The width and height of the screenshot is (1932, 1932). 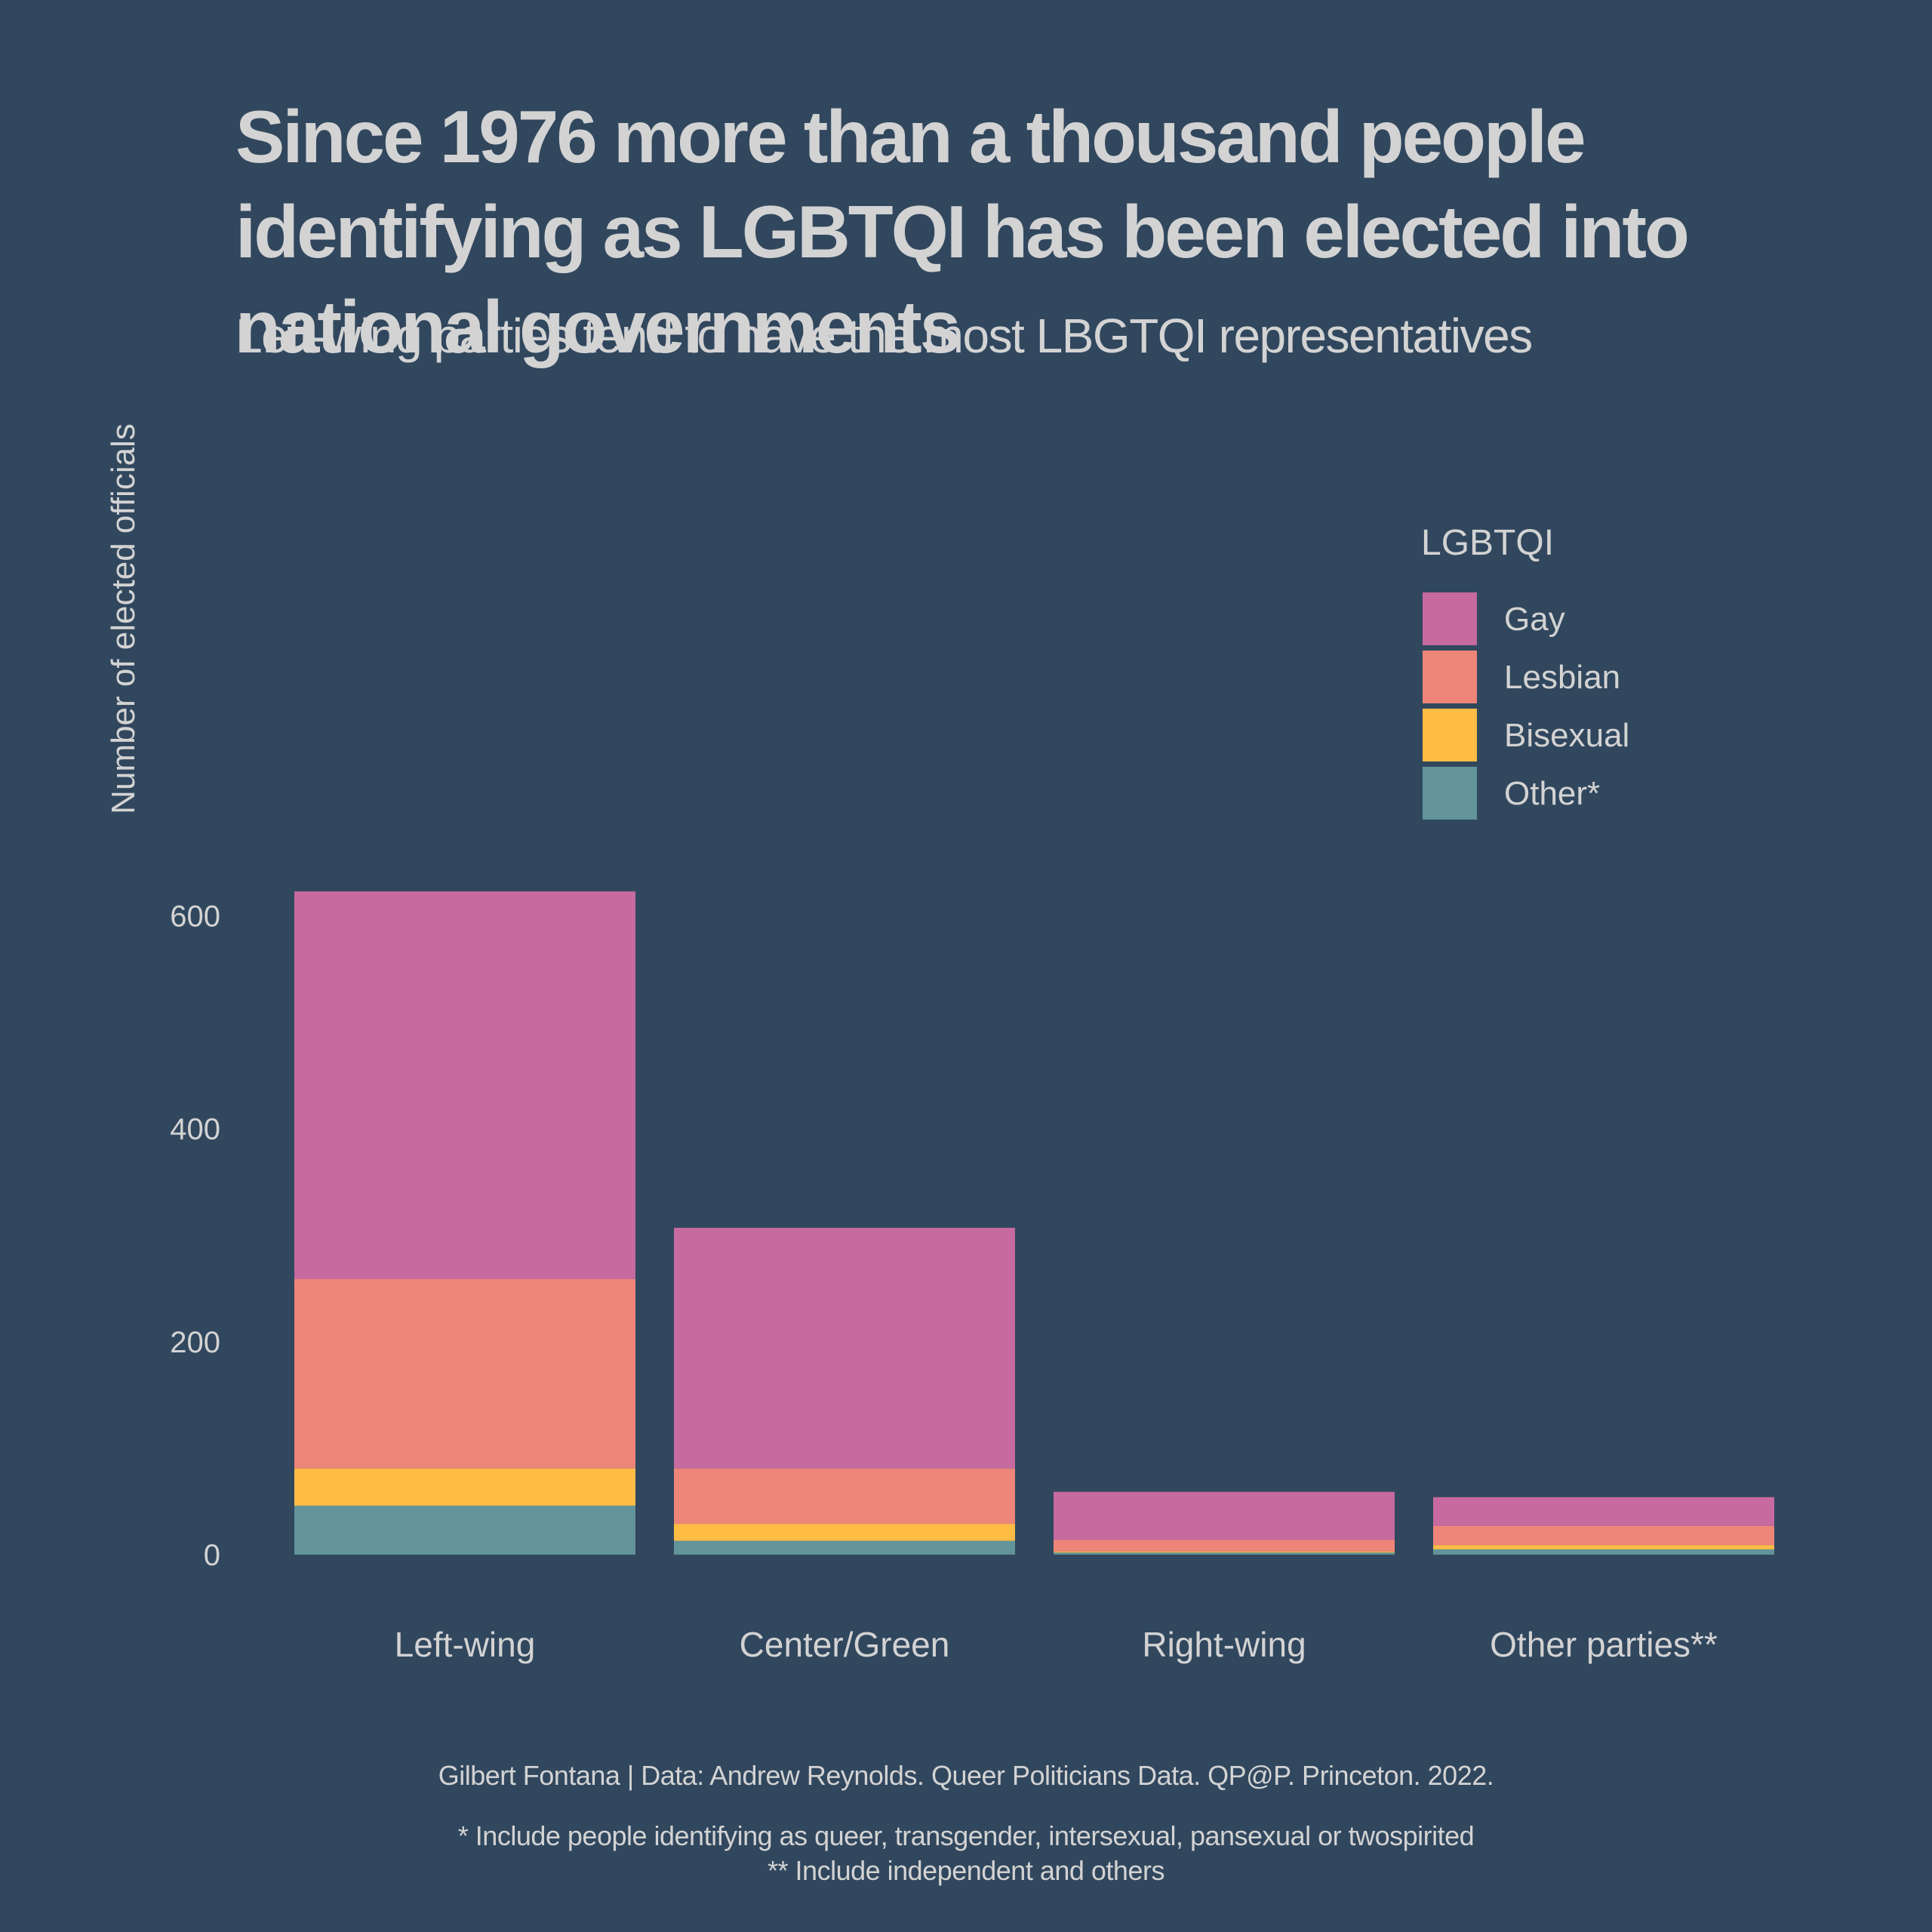 What do you see at coordinates (966, 1870) in the screenshot?
I see `footnote-2: ** Include independent and others` at bounding box center [966, 1870].